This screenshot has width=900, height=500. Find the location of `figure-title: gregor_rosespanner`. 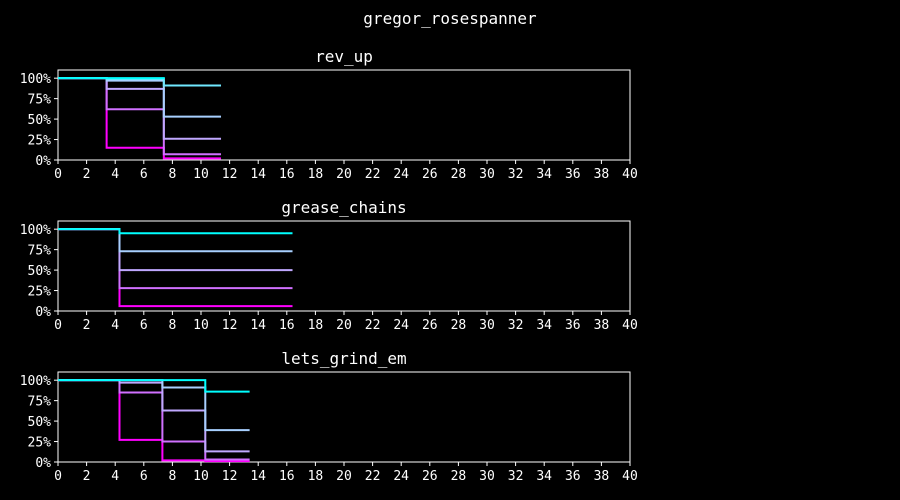

figure-title: gregor_rosespanner is located at coordinates (450, 18).